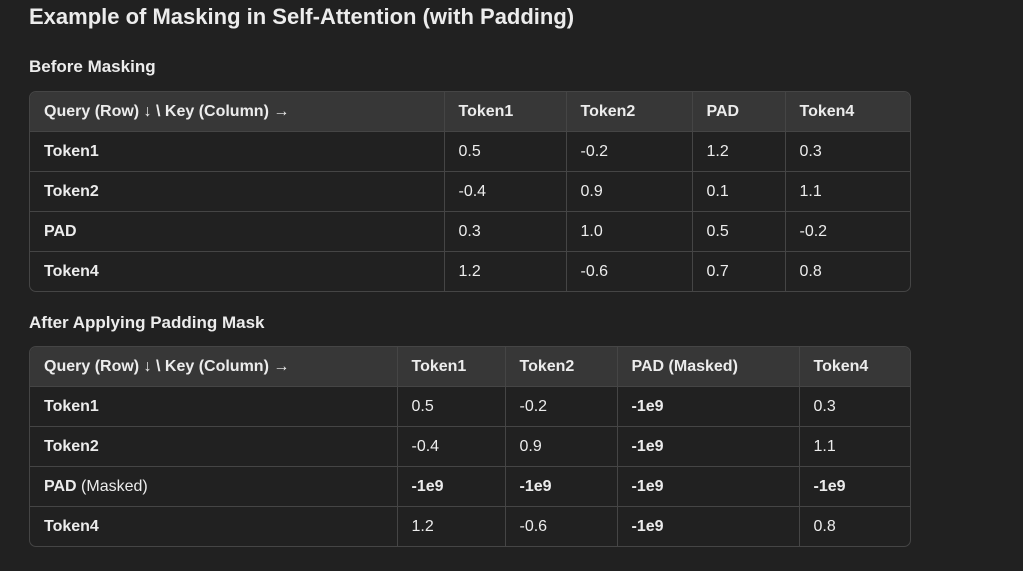  Describe the element at coordinates (237, 231) in the screenshot. I see `row-label: PAD` at that location.